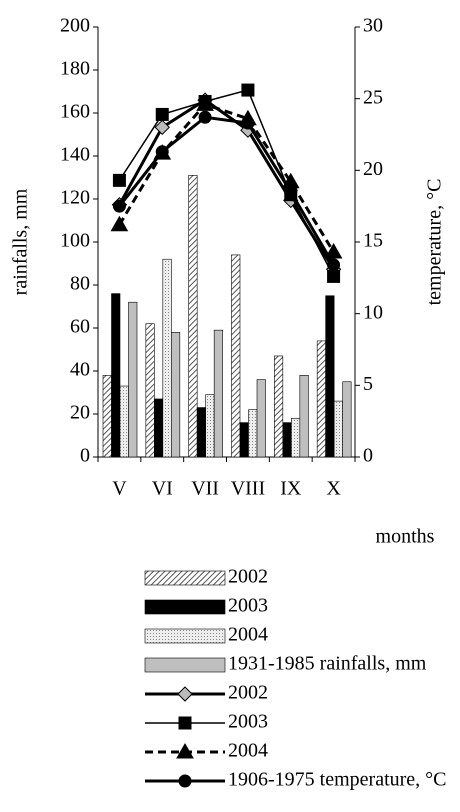  Describe the element at coordinates (75, 112) in the screenshot. I see `y-tick-label: 160` at that location.